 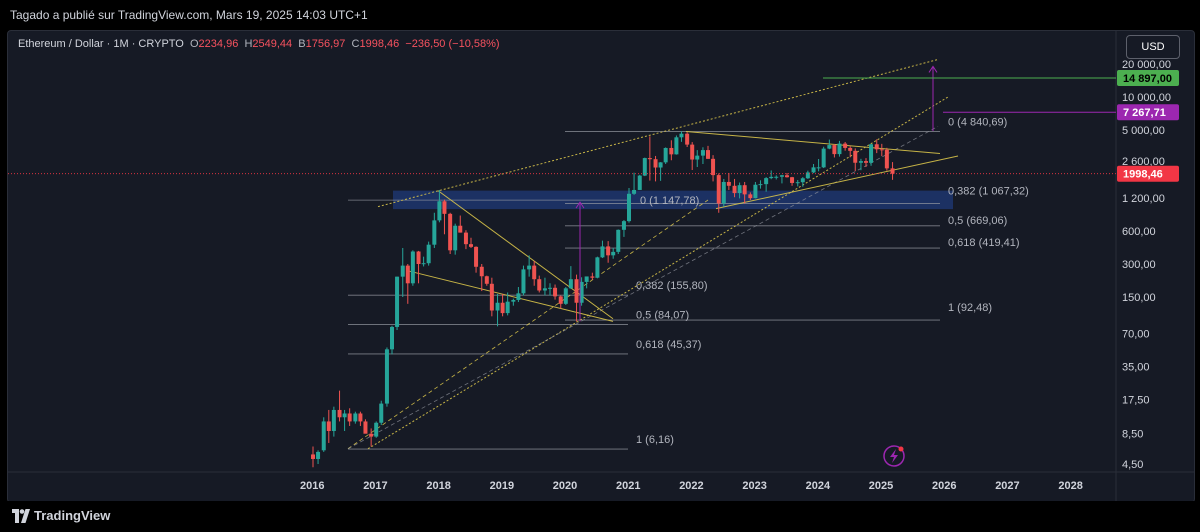 What do you see at coordinates (754, 486) in the screenshot?
I see `time-tick-label: 2023` at bounding box center [754, 486].